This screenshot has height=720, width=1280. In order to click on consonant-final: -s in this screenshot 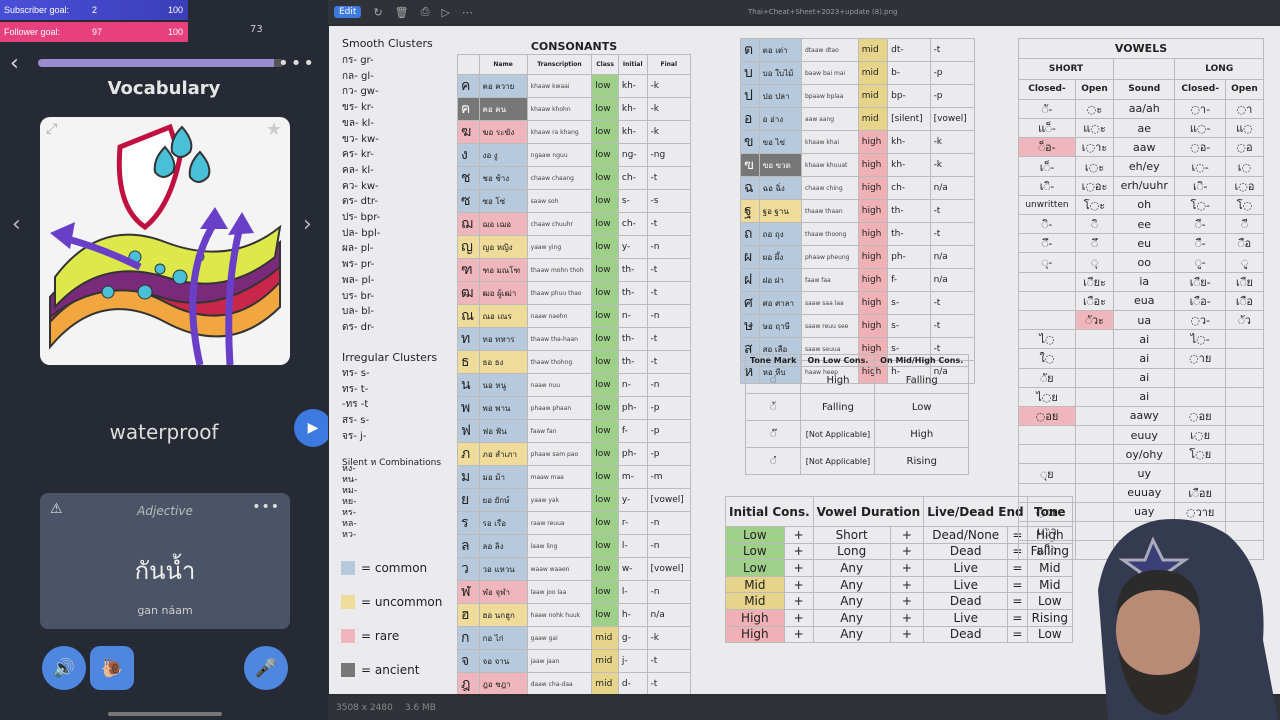, I will do `click(669, 201)`.